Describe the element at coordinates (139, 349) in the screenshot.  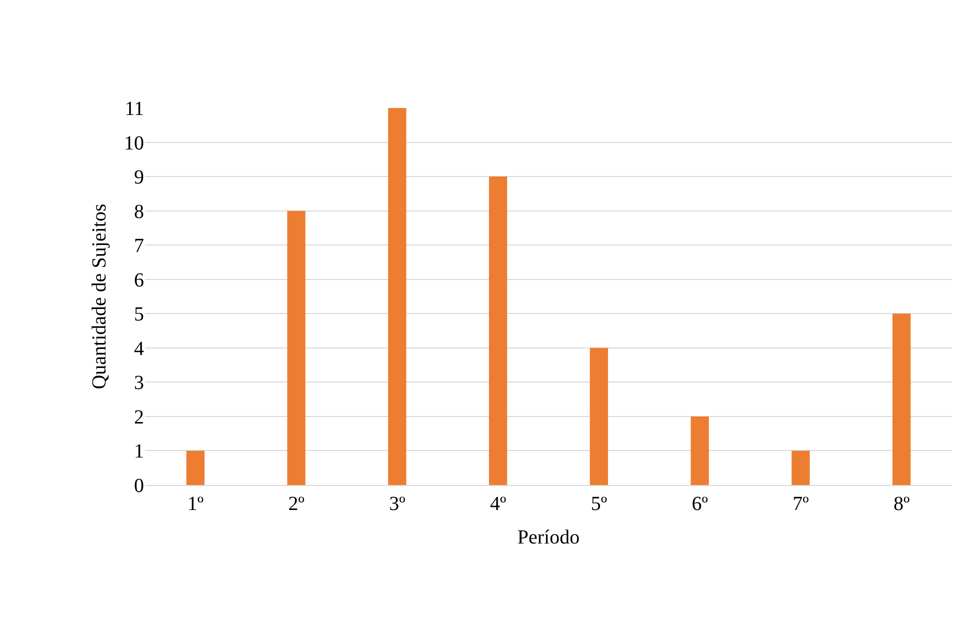
I see `y-tick-label: 4` at that location.